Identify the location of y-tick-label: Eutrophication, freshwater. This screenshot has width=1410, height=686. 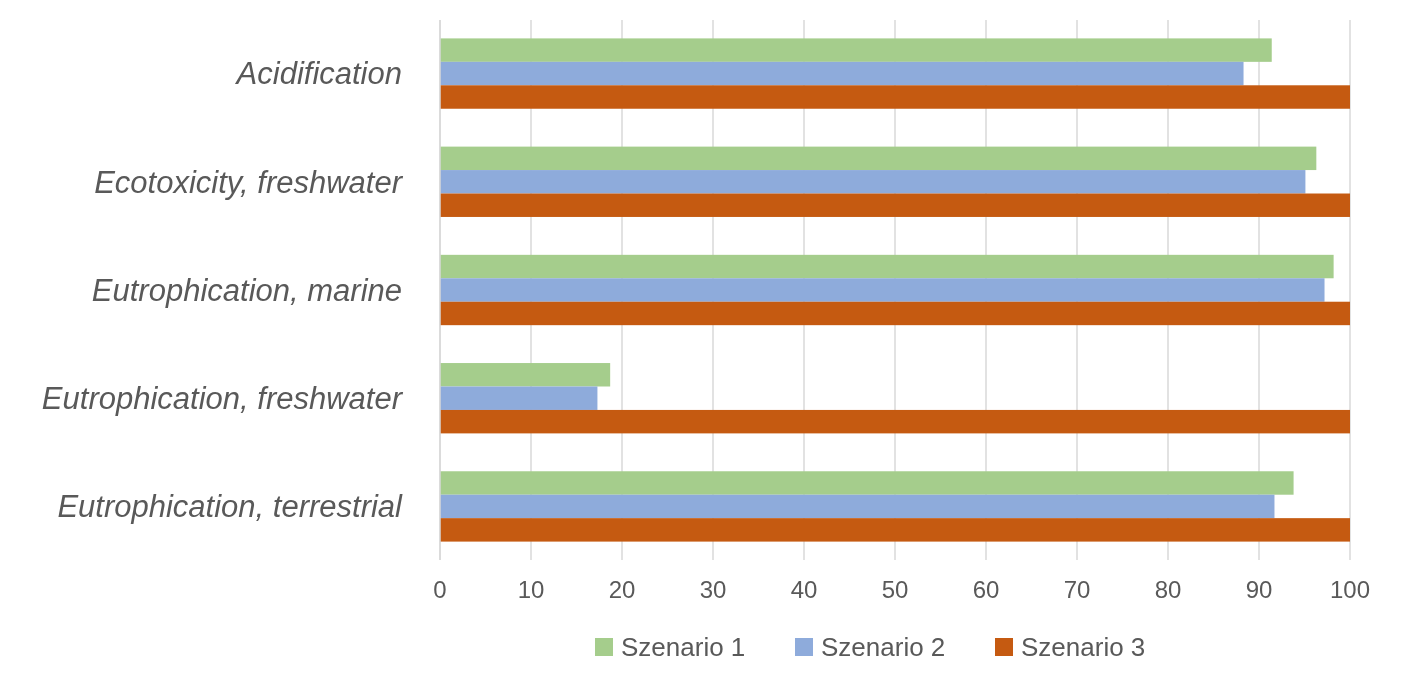
(222, 399).